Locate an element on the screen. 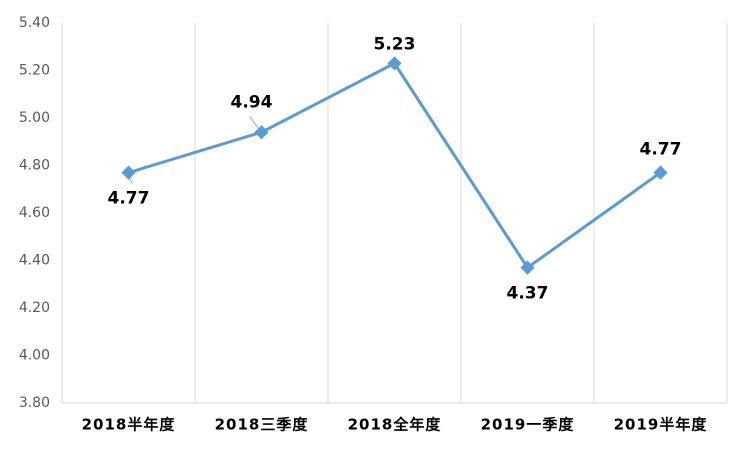 The width and height of the screenshot is (751, 451). data-label: 4.37 is located at coordinates (528, 294).